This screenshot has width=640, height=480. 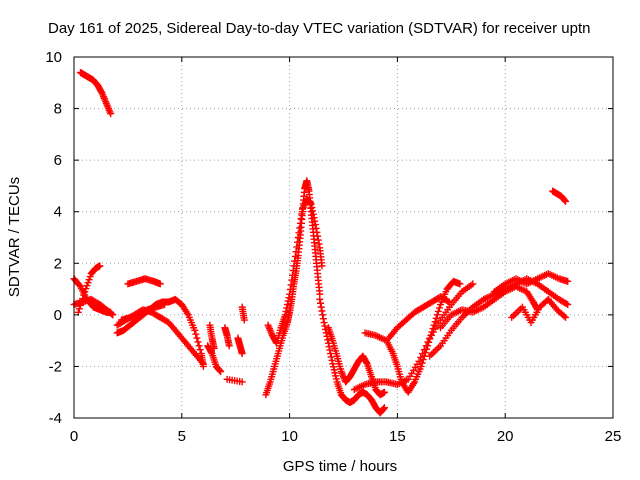 I want to click on y-tick-label: -4, so click(x=55, y=418).